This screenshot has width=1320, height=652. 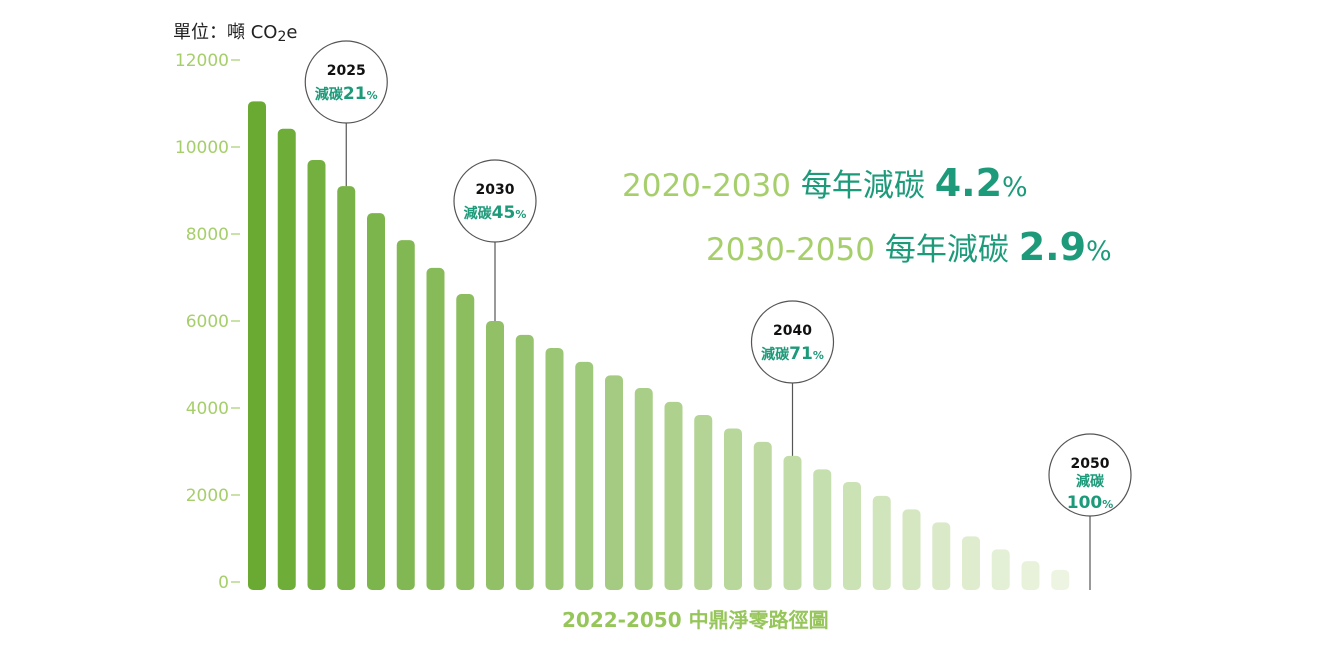 I want to click on y-tick-label: 12000, so click(x=202, y=61).